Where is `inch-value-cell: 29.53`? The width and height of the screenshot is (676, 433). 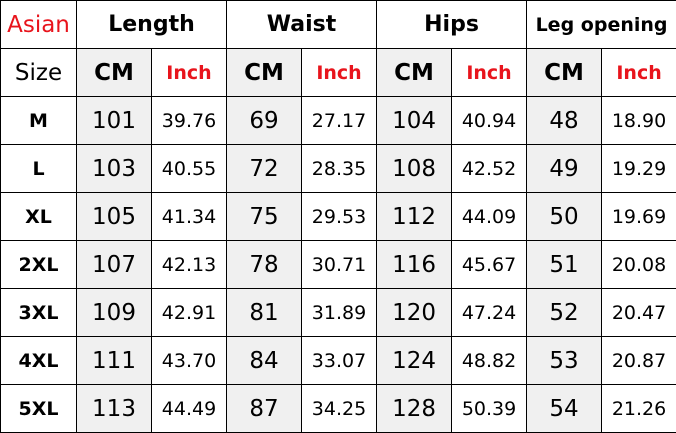 inch-value-cell: 29.53 is located at coordinates (339, 216).